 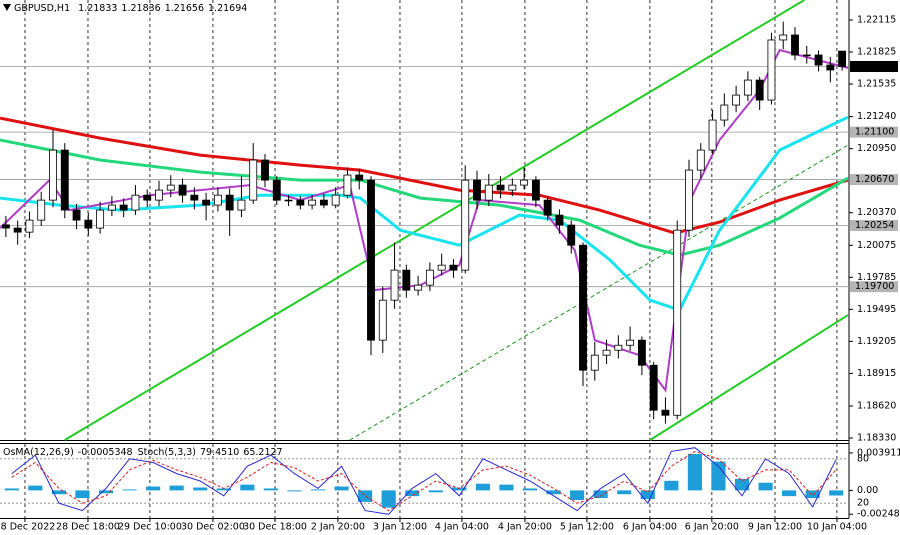 What do you see at coordinates (876, 52) in the screenshot?
I see `y-tick-label: 1.21825` at bounding box center [876, 52].